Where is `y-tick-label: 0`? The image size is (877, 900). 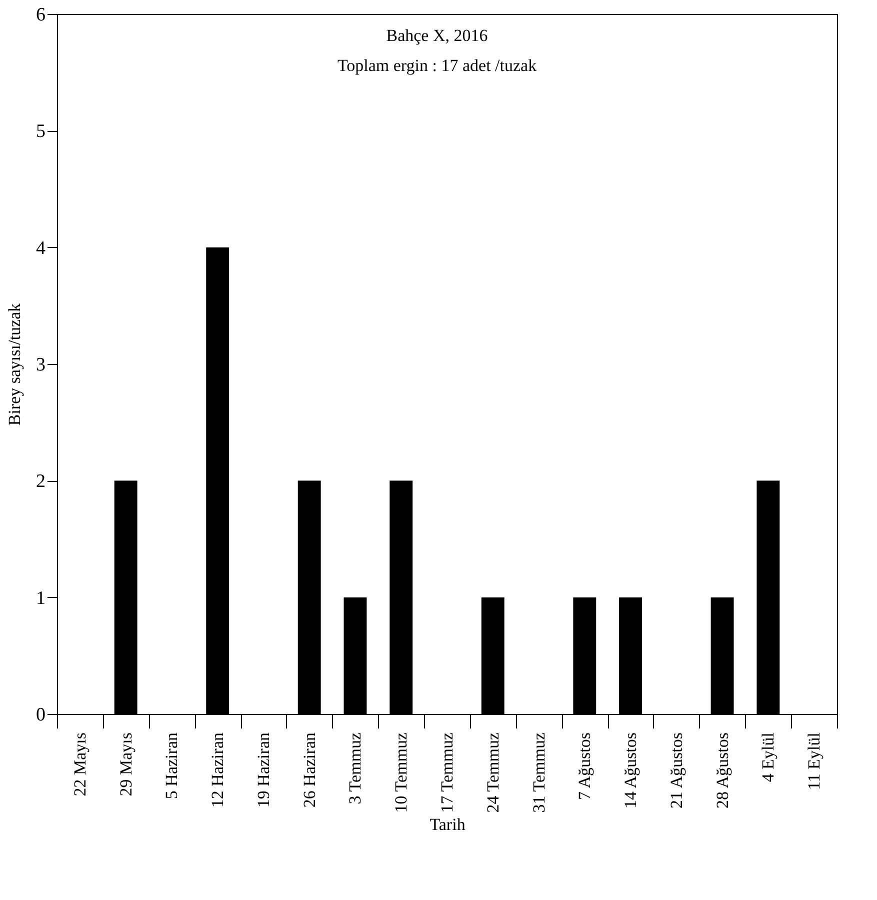
y-tick-label: 0 is located at coordinates (41, 715).